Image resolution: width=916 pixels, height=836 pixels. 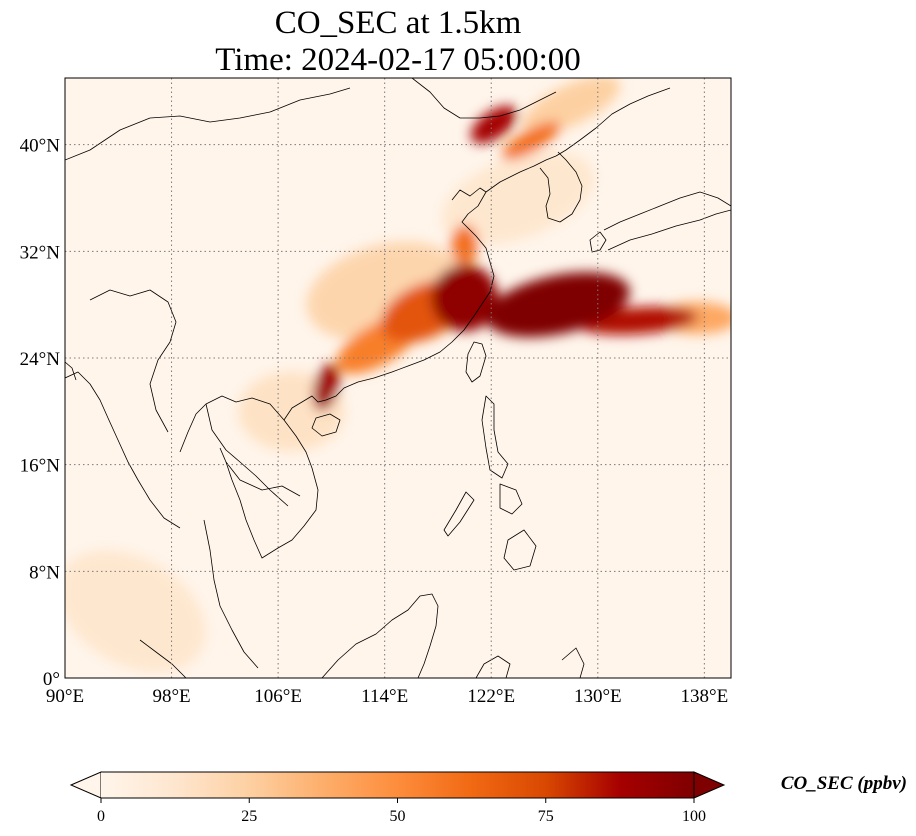 What do you see at coordinates (398, 23) in the screenshot?
I see `title-line-1: CO_SEC at 1.5km` at bounding box center [398, 23].